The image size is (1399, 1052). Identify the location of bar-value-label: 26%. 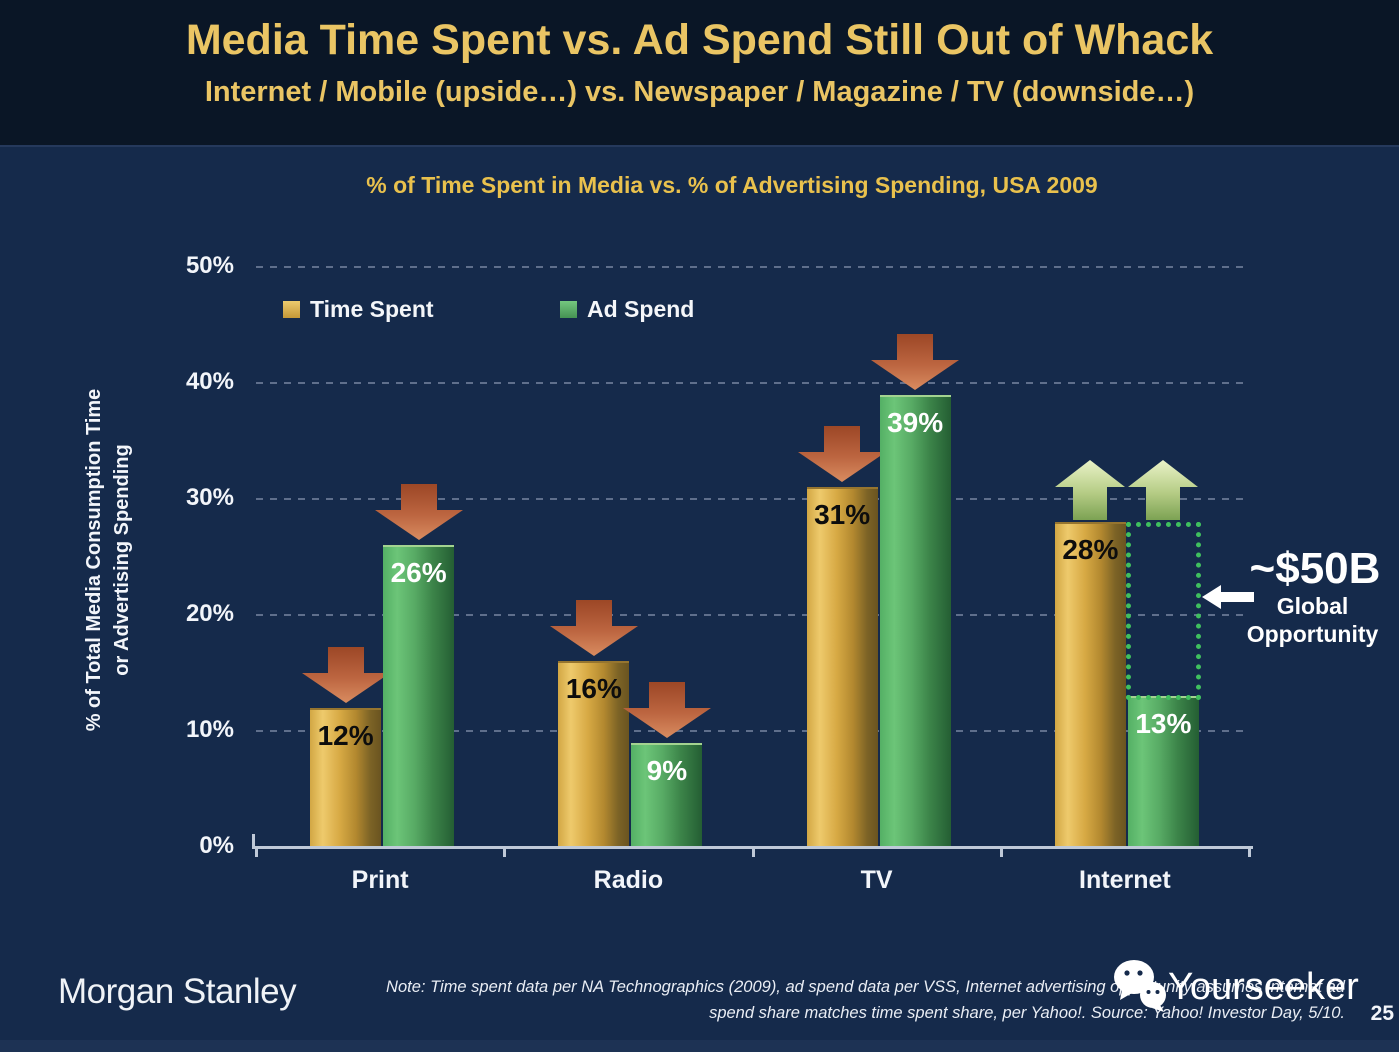
(418, 573).